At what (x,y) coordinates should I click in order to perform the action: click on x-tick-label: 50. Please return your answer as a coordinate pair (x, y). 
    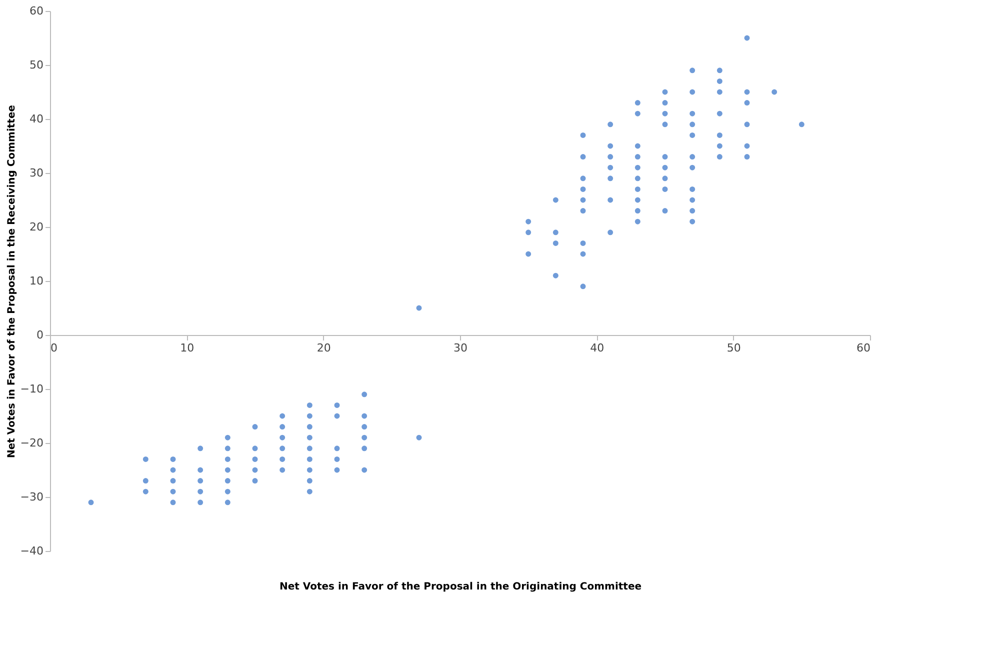
    Looking at the image, I should click on (733, 348).